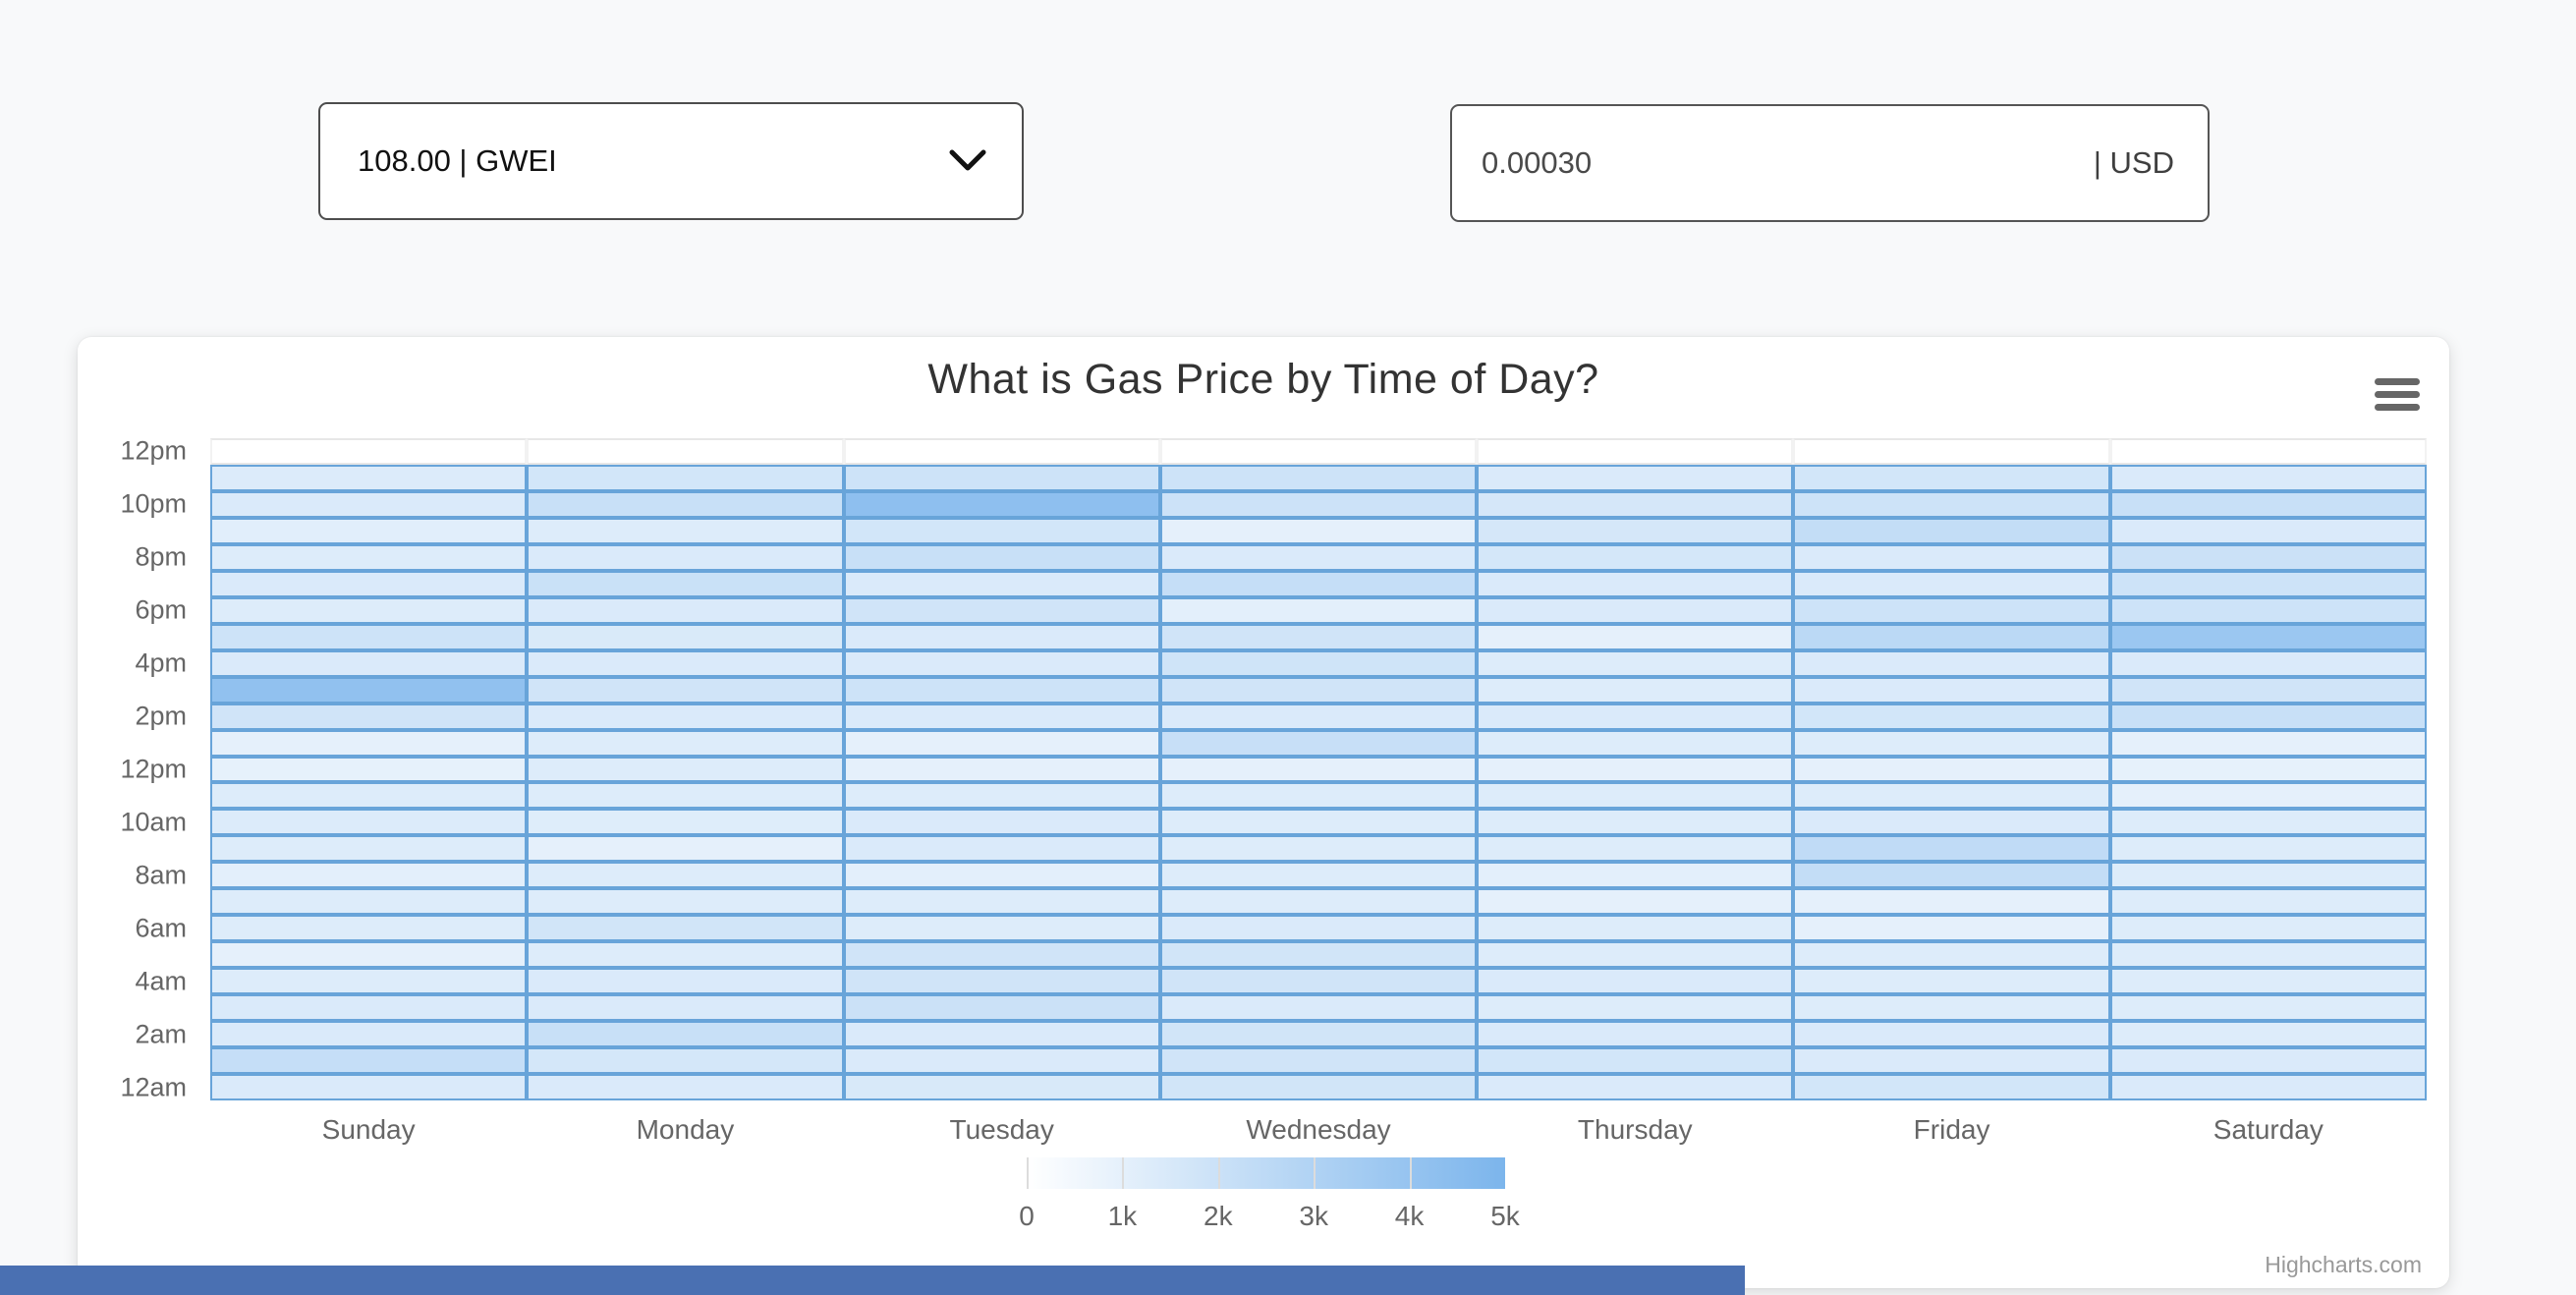  What do you see at coordinates (2343, 1264) in the screenshot?
I see `highcharts-credits-link: Highcharts.com` at bounding box center [2343, 1264].